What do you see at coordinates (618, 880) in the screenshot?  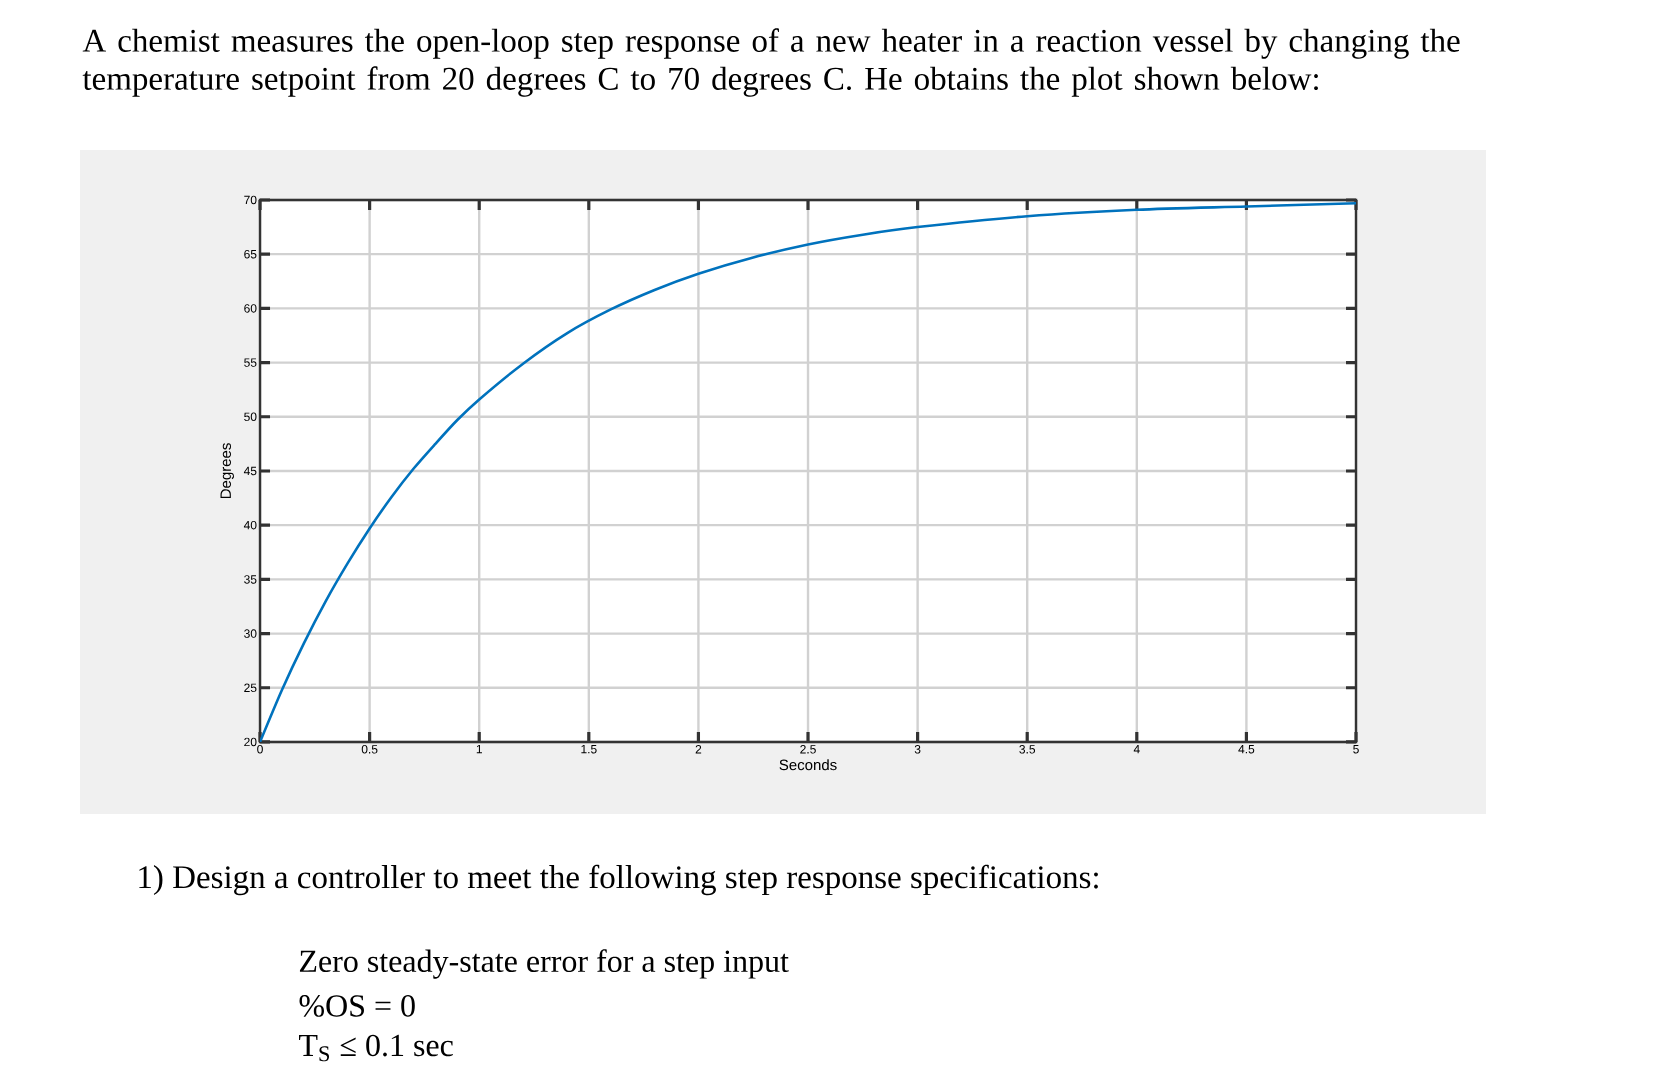 I see `text: 1) Design a controller to meet the following step response specifications:` at bounding box center [618, 880].